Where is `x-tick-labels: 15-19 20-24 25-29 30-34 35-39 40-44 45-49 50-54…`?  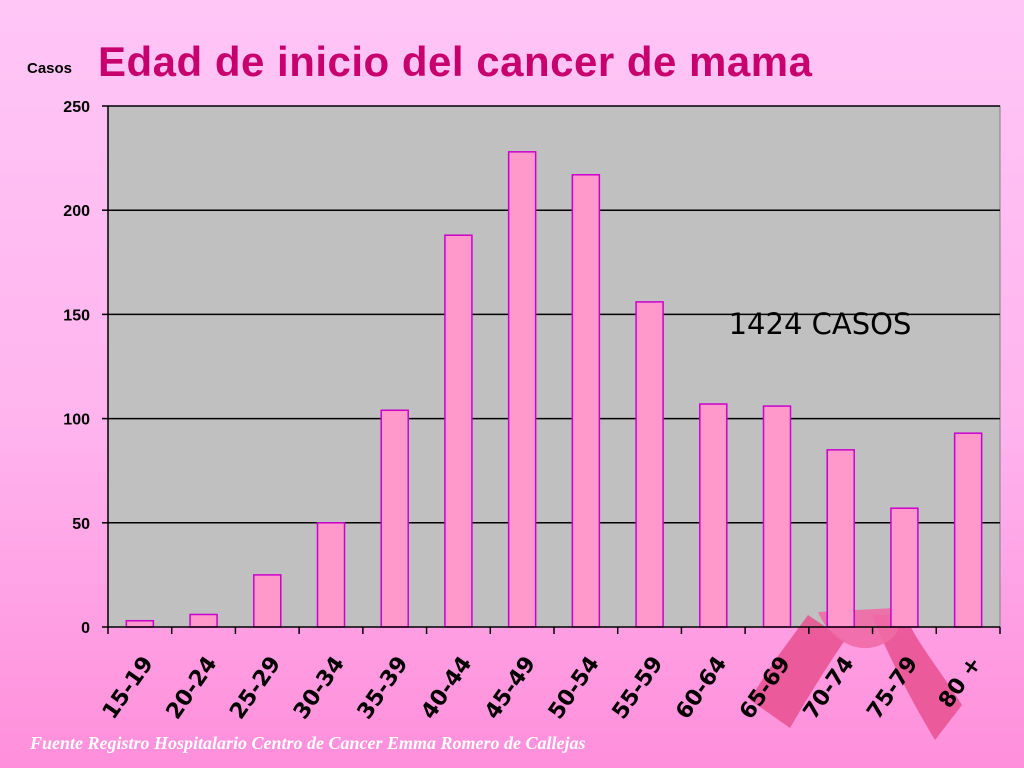
x-tick-labels: 15-19 20-24 25-29 30-34 35-39 40-44 45-49 50-54… is located at coordinates (542, 688).